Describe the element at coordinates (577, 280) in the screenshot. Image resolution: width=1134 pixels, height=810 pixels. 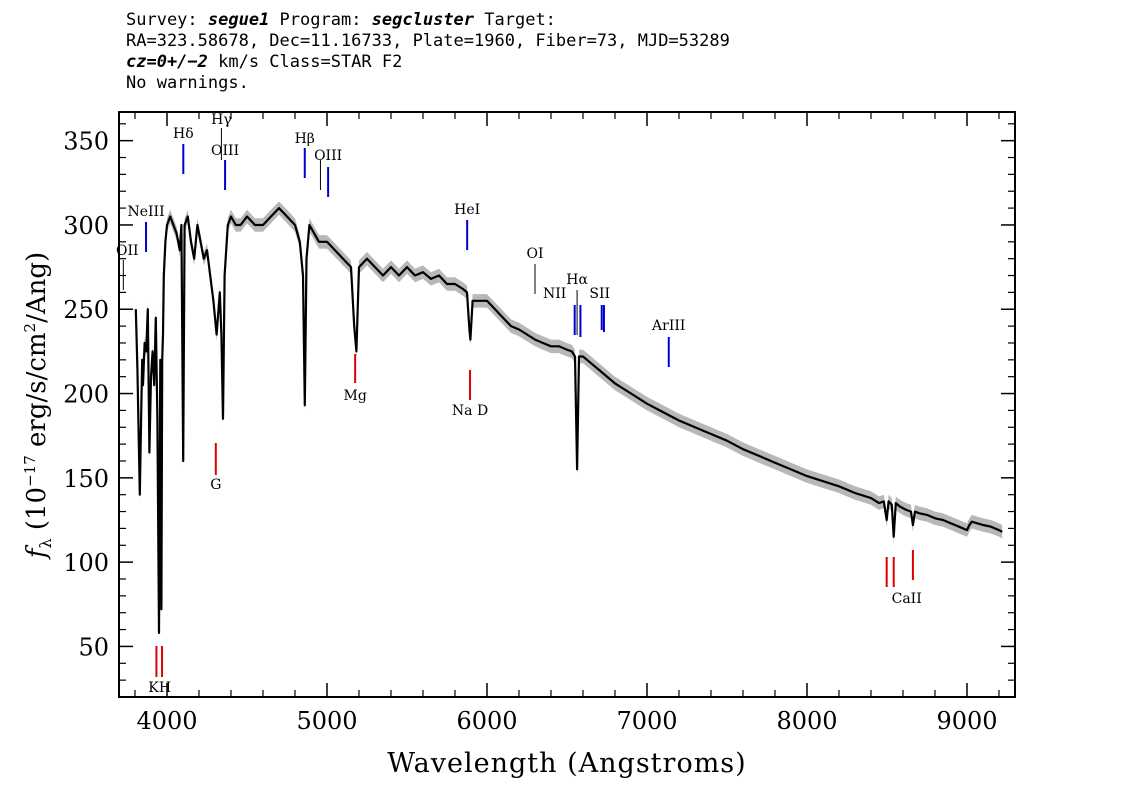
I see `emission-label: Hα` at that location.